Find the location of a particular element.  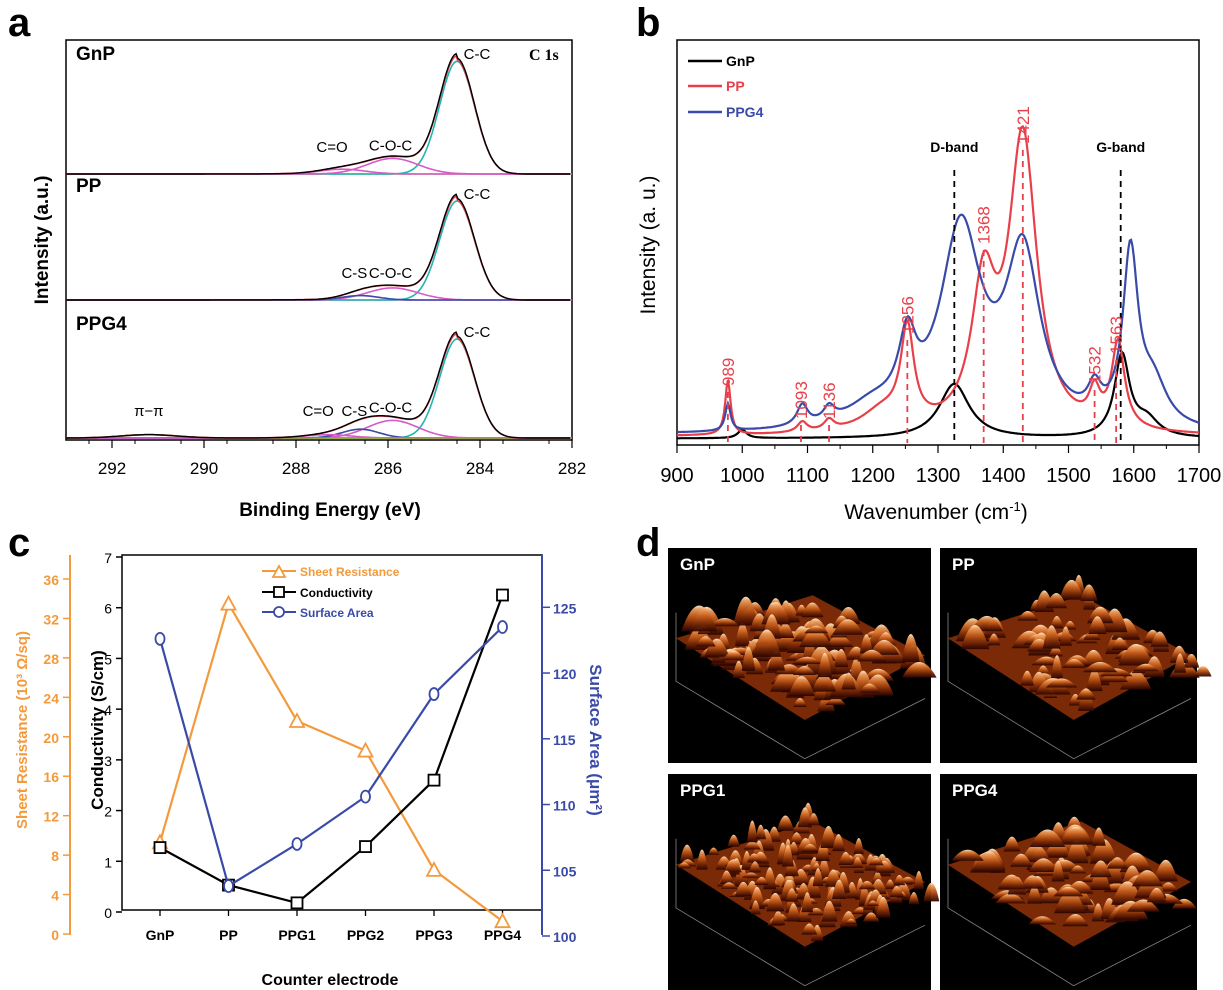

panel-c-surface-area-tick-label: 125 is located at coordinates (565, 608).